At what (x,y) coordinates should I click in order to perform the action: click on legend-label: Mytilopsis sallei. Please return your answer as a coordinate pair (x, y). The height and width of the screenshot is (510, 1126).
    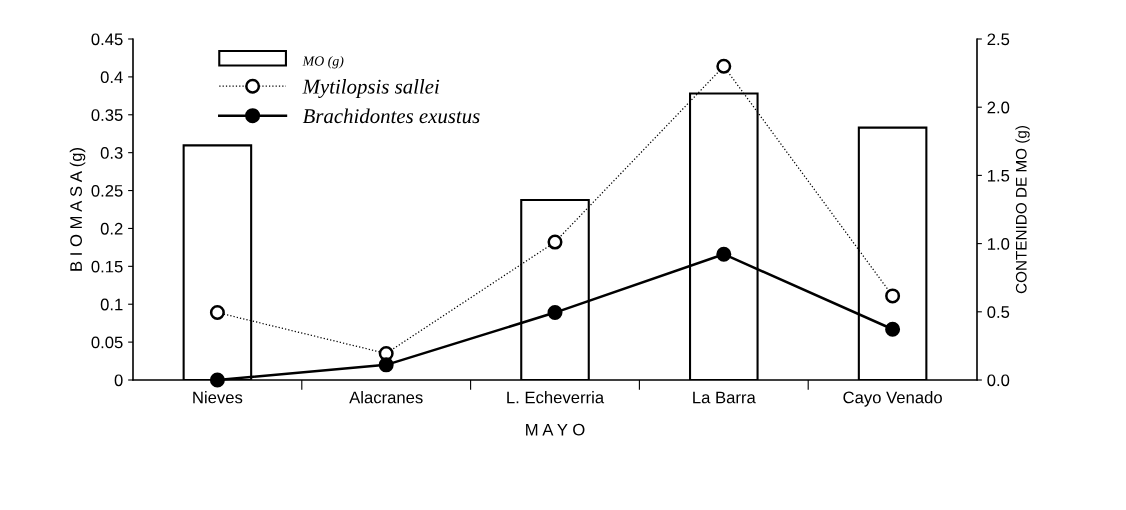
    Looking at the image, I should click on (371, 88).